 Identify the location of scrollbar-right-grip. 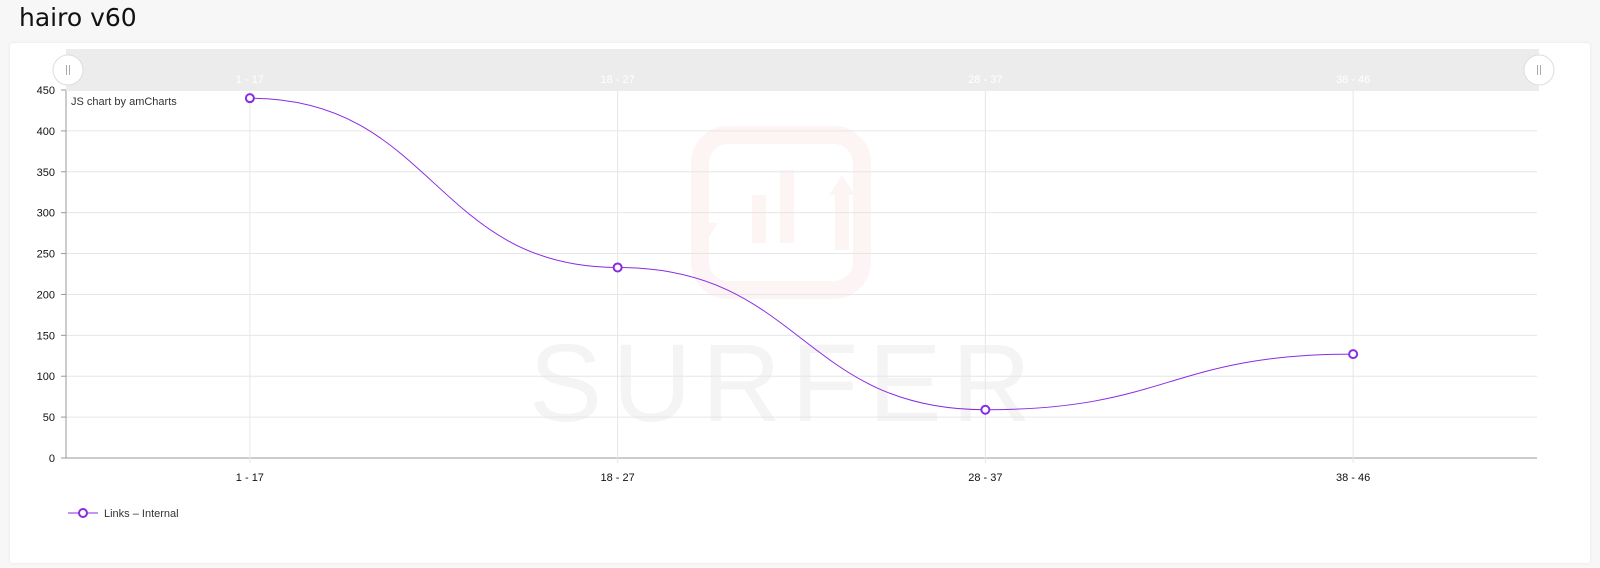
(1539, 70).